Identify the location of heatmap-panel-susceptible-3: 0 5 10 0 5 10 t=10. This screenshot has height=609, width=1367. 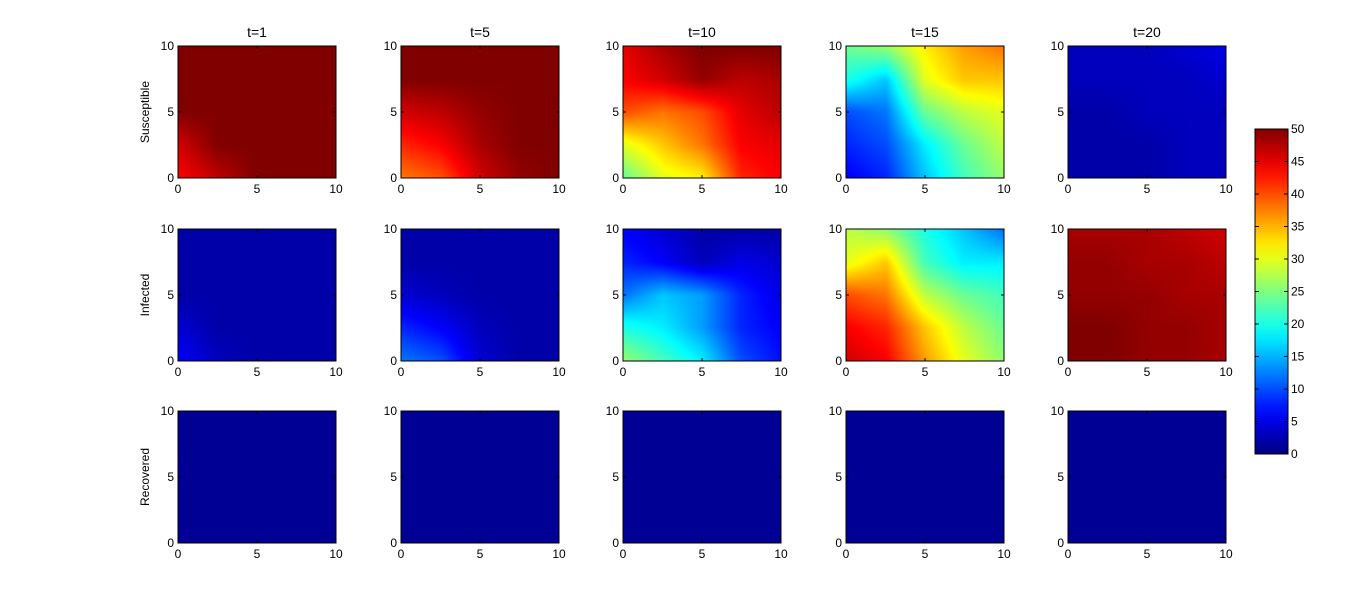
(697, 110).